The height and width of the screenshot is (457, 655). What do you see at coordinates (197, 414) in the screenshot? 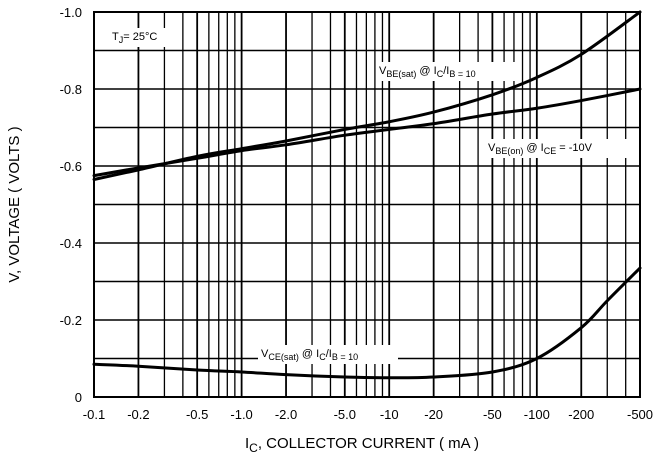
I see `x-tick-label: -0.5` at bounding box center [197, 414].